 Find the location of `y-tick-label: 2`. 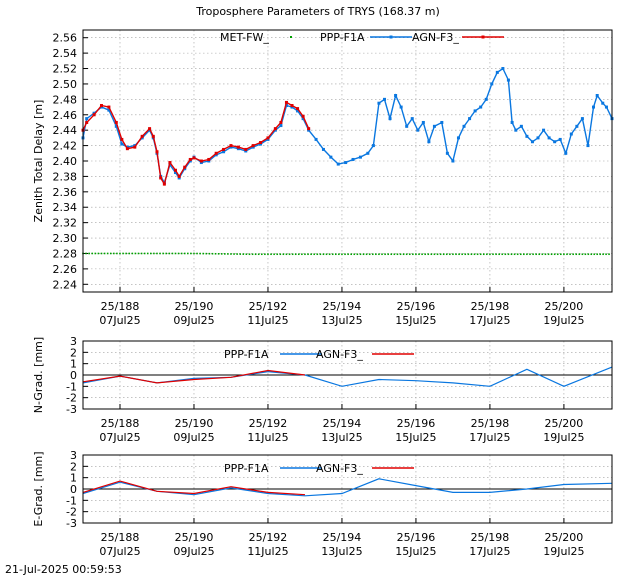

y-tick-label: 2 is located at coordinates (73, 352).